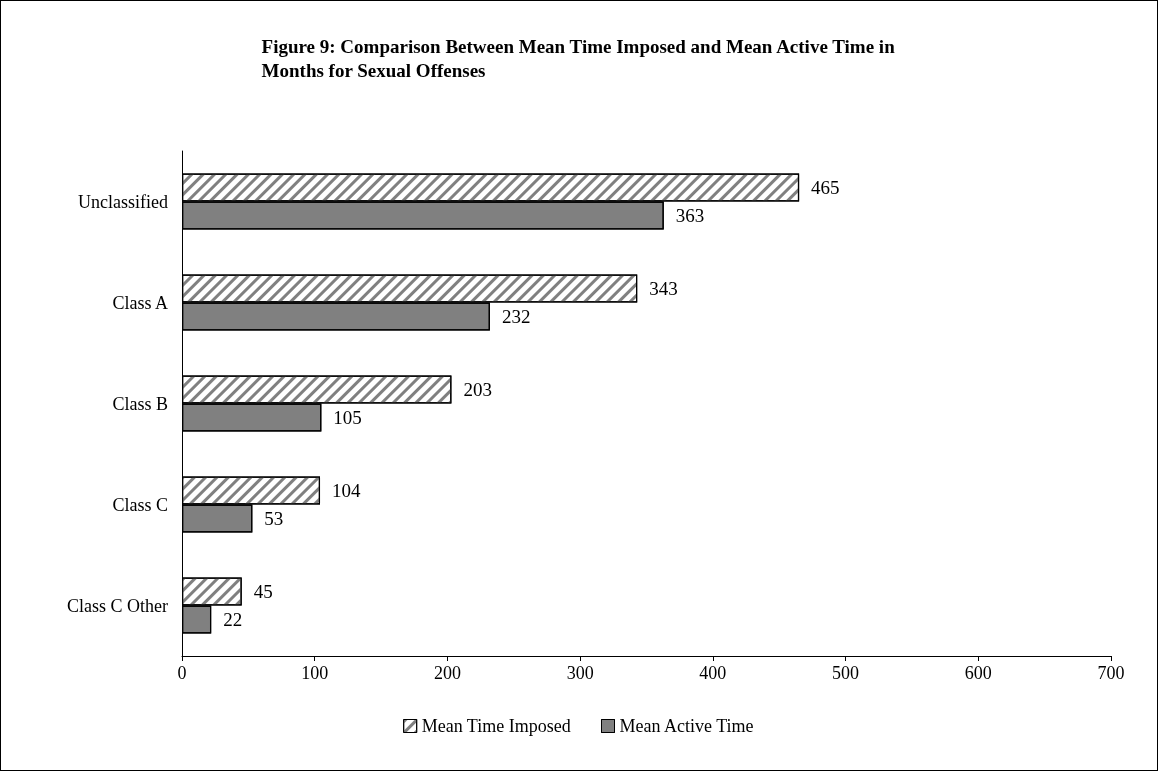 The image size is (1158, 771). What do you see at coordinates (846, 673) in the screenshot?
I see `x-tick-label: 500` at bounding box center [846, 673].